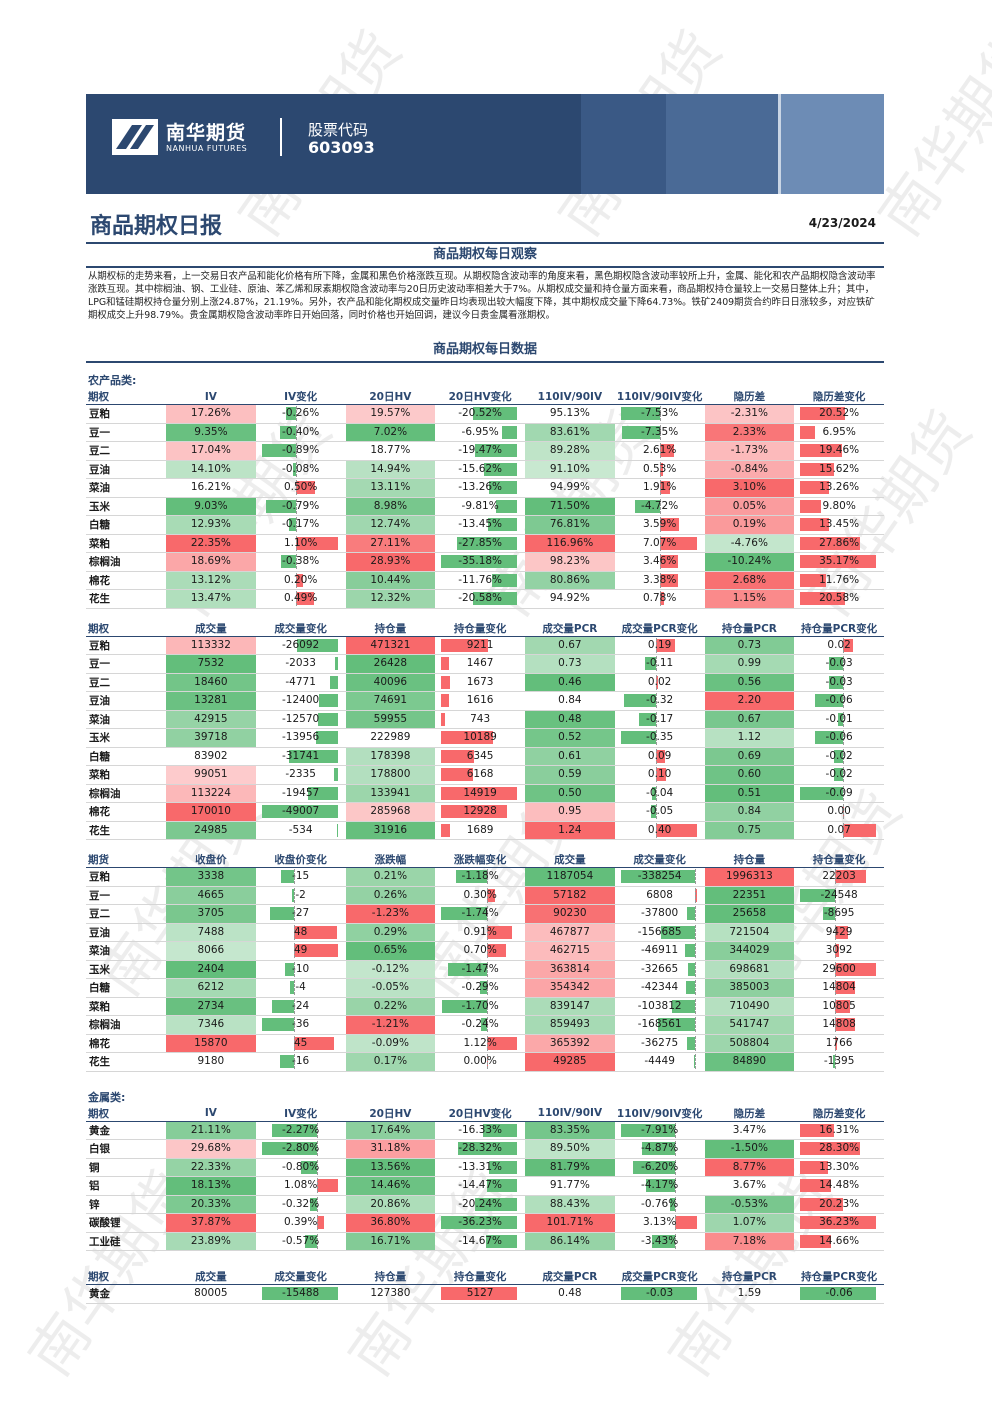 Image resolution: width=992 pixels, height=1403 pixels. Describe the element at coordinates (659, 599) in the screenshot. I see `cell-ratio-chg: 0.78%` at that location.